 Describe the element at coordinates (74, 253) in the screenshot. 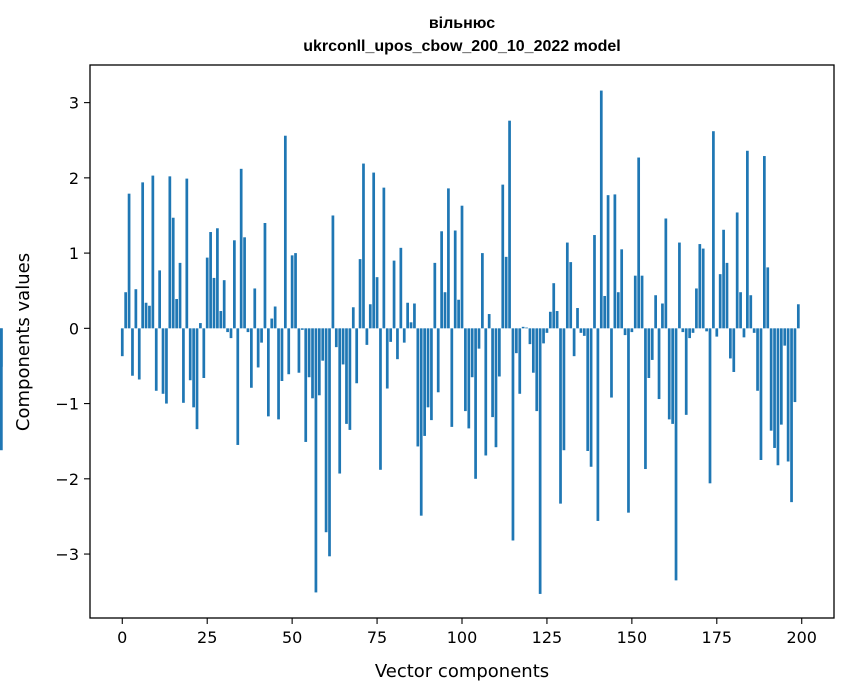

I see `y-tick-label: 1` at that location.